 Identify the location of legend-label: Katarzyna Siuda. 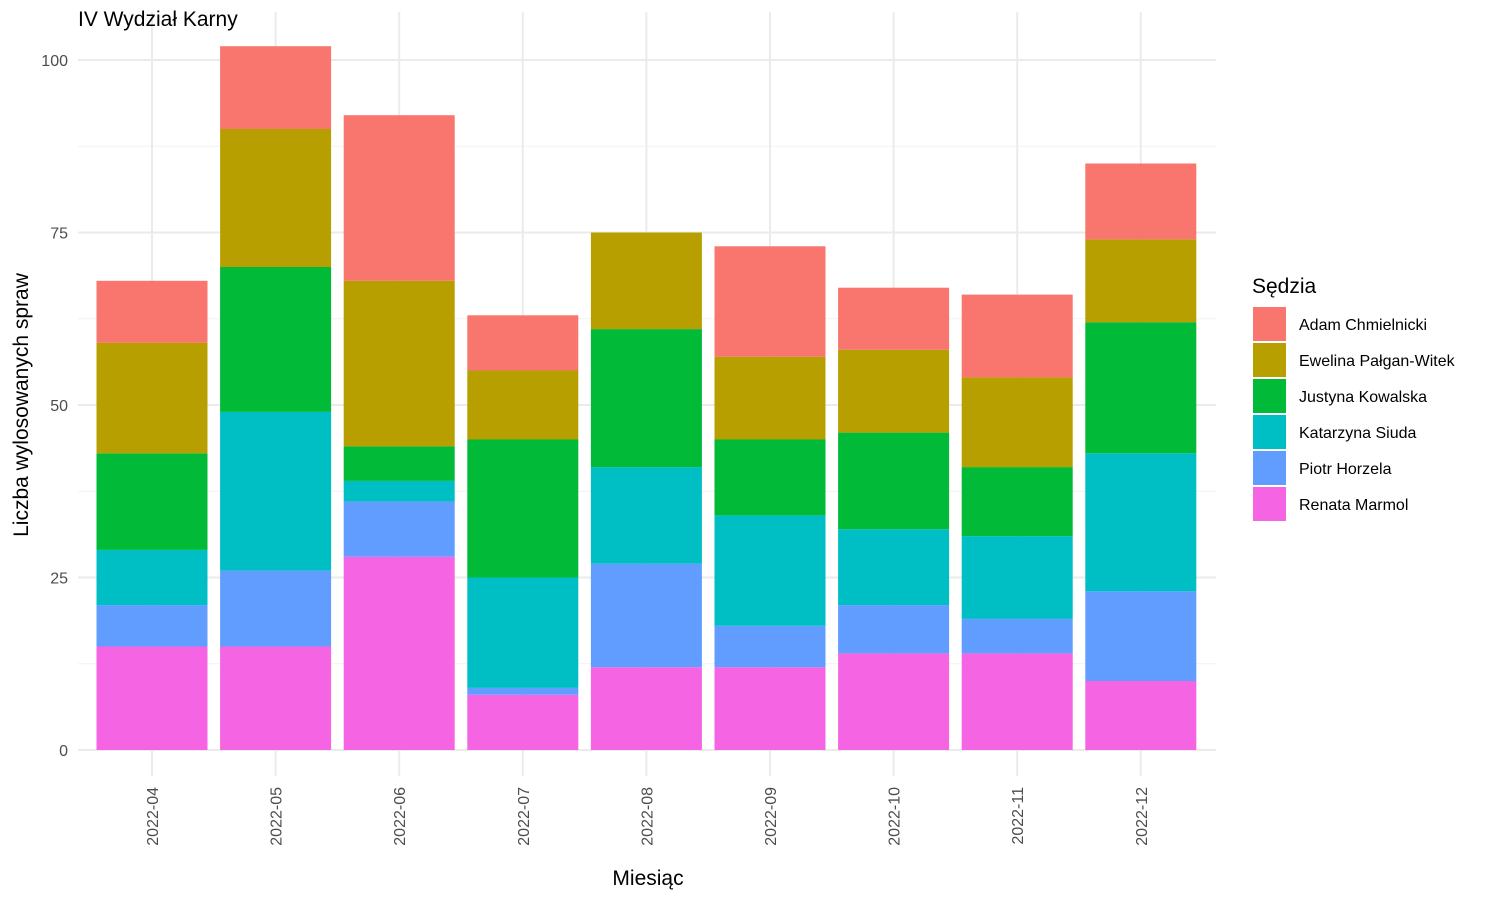
(1358, 433).